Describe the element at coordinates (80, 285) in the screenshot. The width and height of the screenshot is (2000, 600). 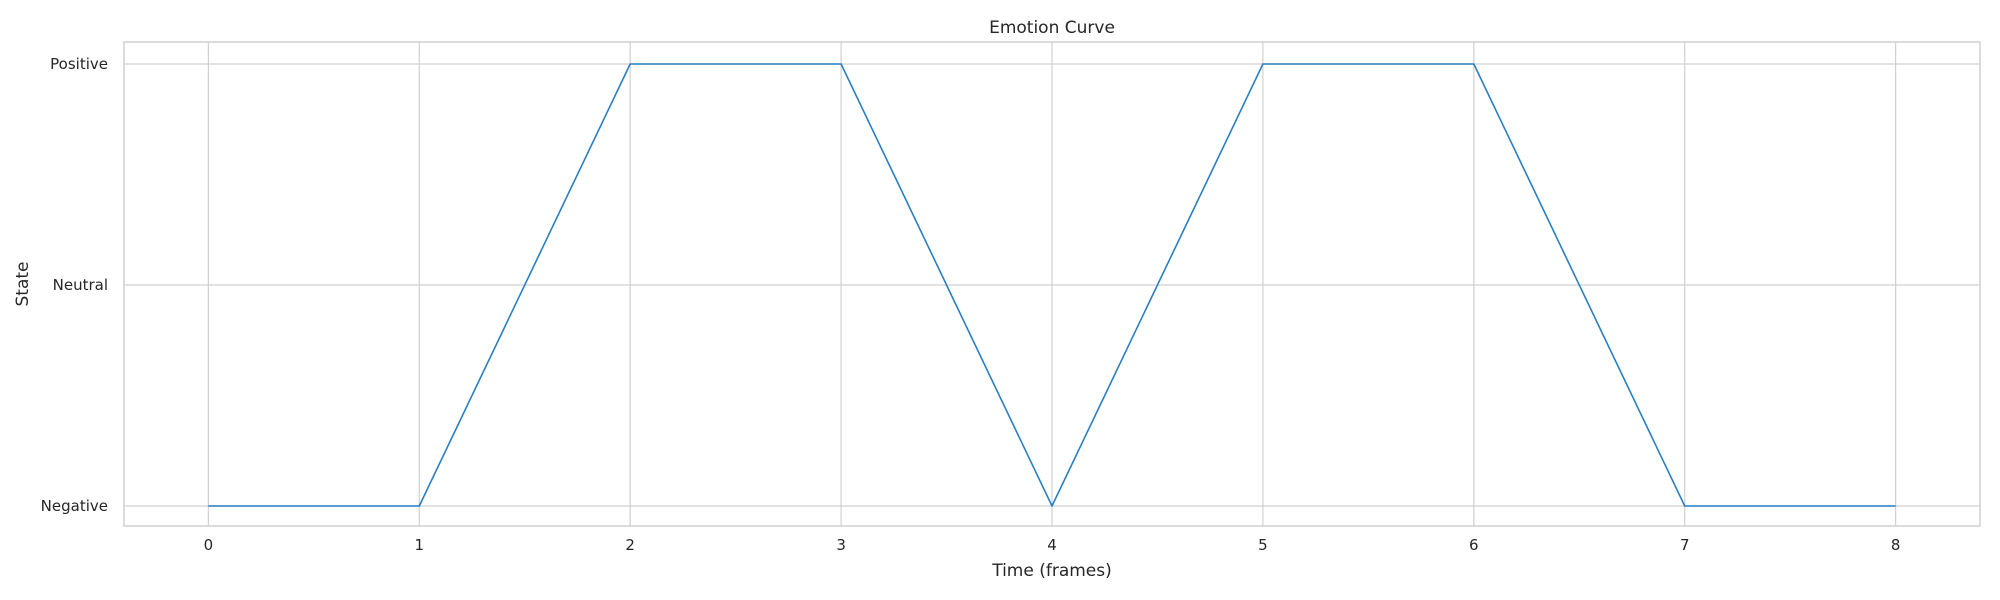
I see `y-tick-label-neutral: Neutral` at that location.